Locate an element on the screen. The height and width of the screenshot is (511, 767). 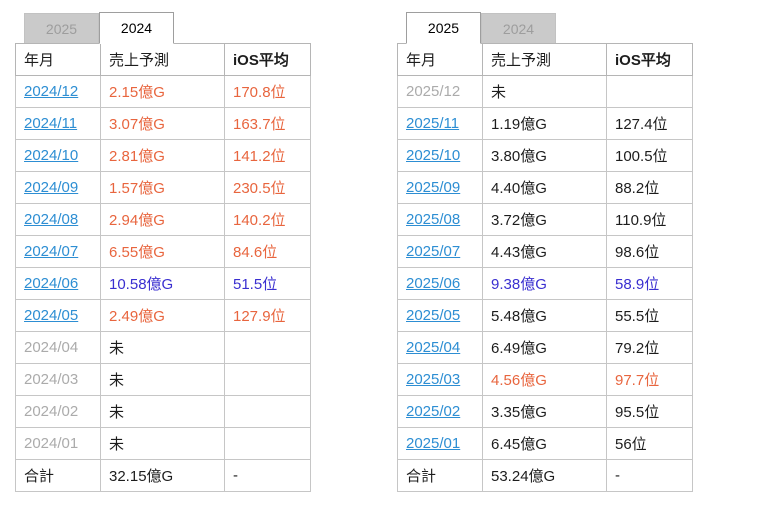
month-link: 2024/10 is located at coordinates (51, 155).